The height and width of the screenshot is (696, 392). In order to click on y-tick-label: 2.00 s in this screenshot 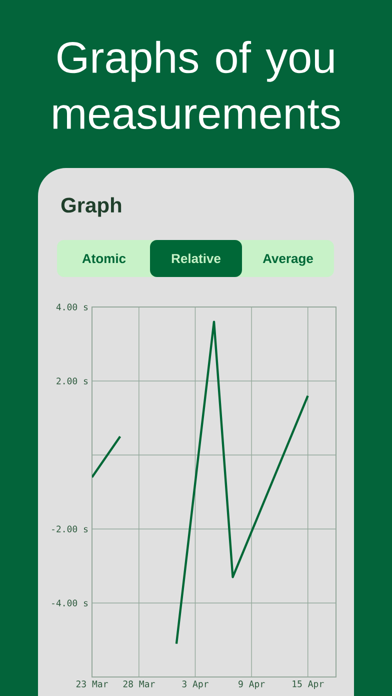, I will do `click(72, 381)`.